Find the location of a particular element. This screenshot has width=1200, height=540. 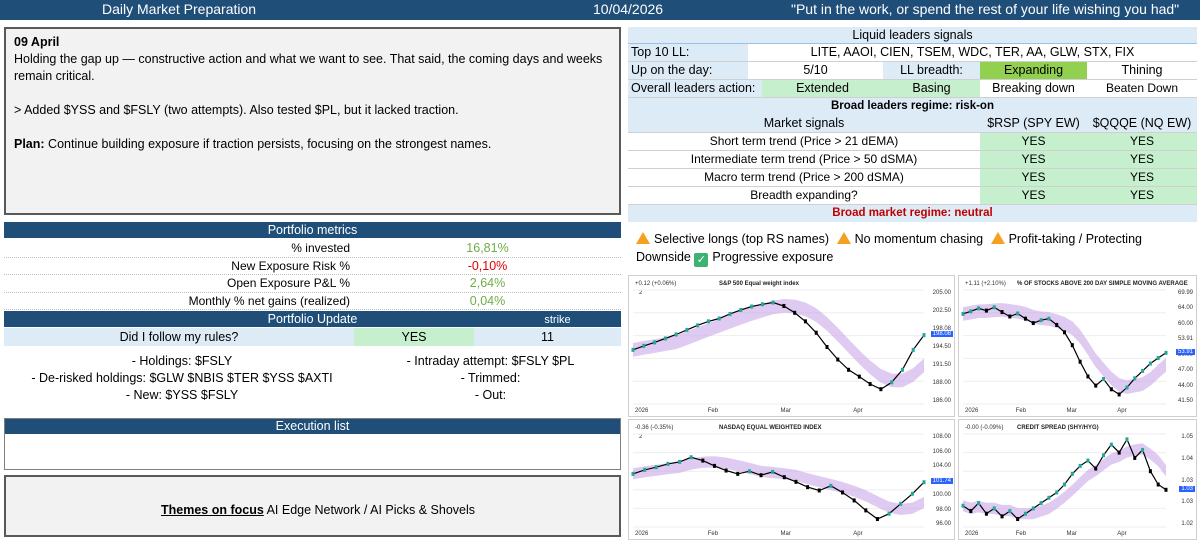

metric-label: Monthly % net gains (realized) is located at coordinates (269, 300).